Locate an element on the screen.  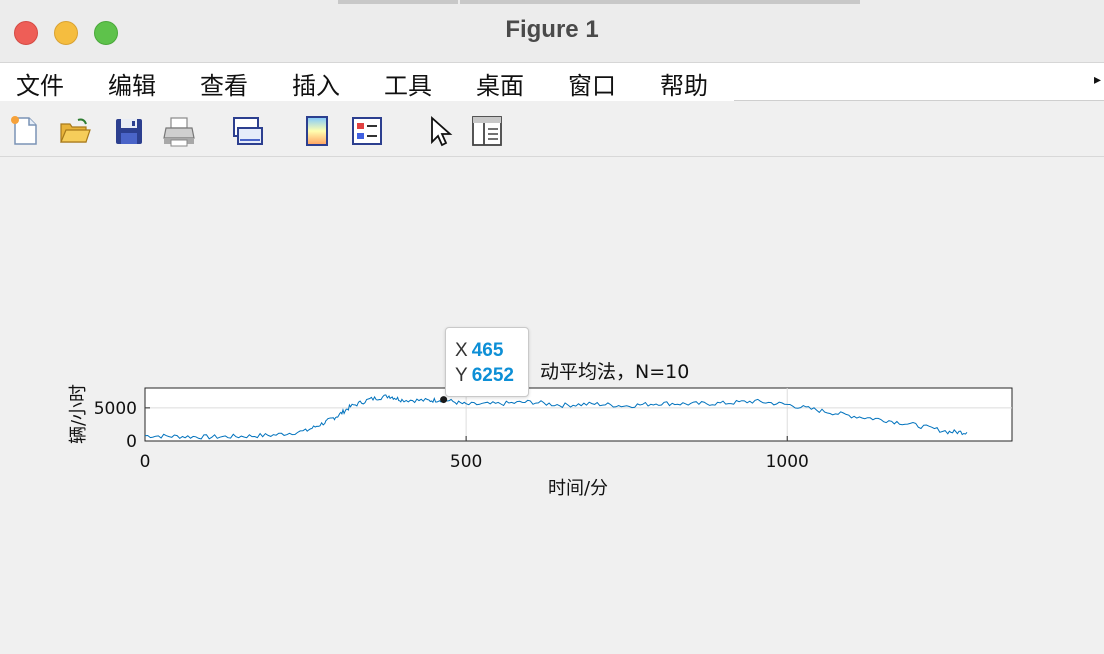
menu-divider is located at coordinates (919, 100).